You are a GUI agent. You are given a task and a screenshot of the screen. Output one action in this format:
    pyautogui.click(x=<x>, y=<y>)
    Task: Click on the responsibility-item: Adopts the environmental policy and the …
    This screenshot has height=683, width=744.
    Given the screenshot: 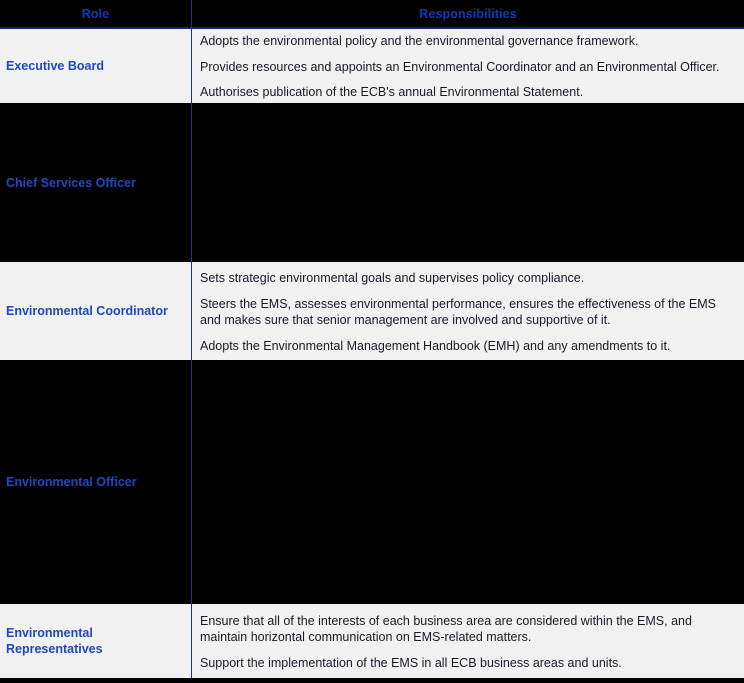 What is the action you would take?
    pyautogui.click(x=419, y=41)
    